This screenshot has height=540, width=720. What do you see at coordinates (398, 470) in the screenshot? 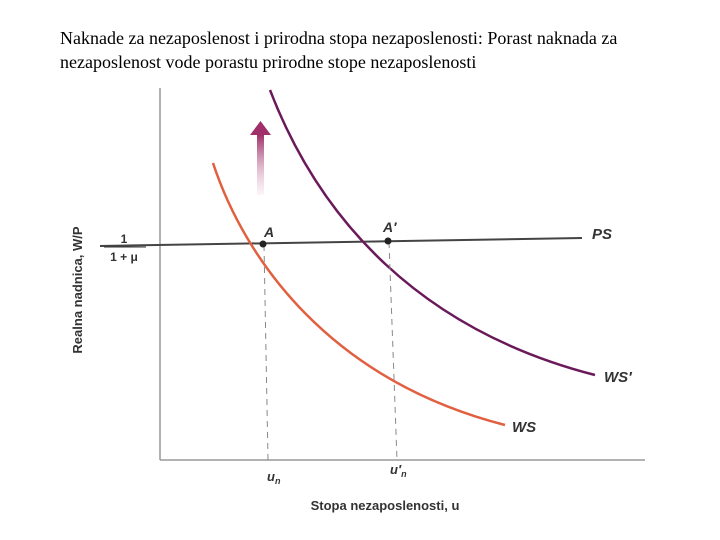
I see `x-tick-label: u′n` at bounding box center [398, 470].